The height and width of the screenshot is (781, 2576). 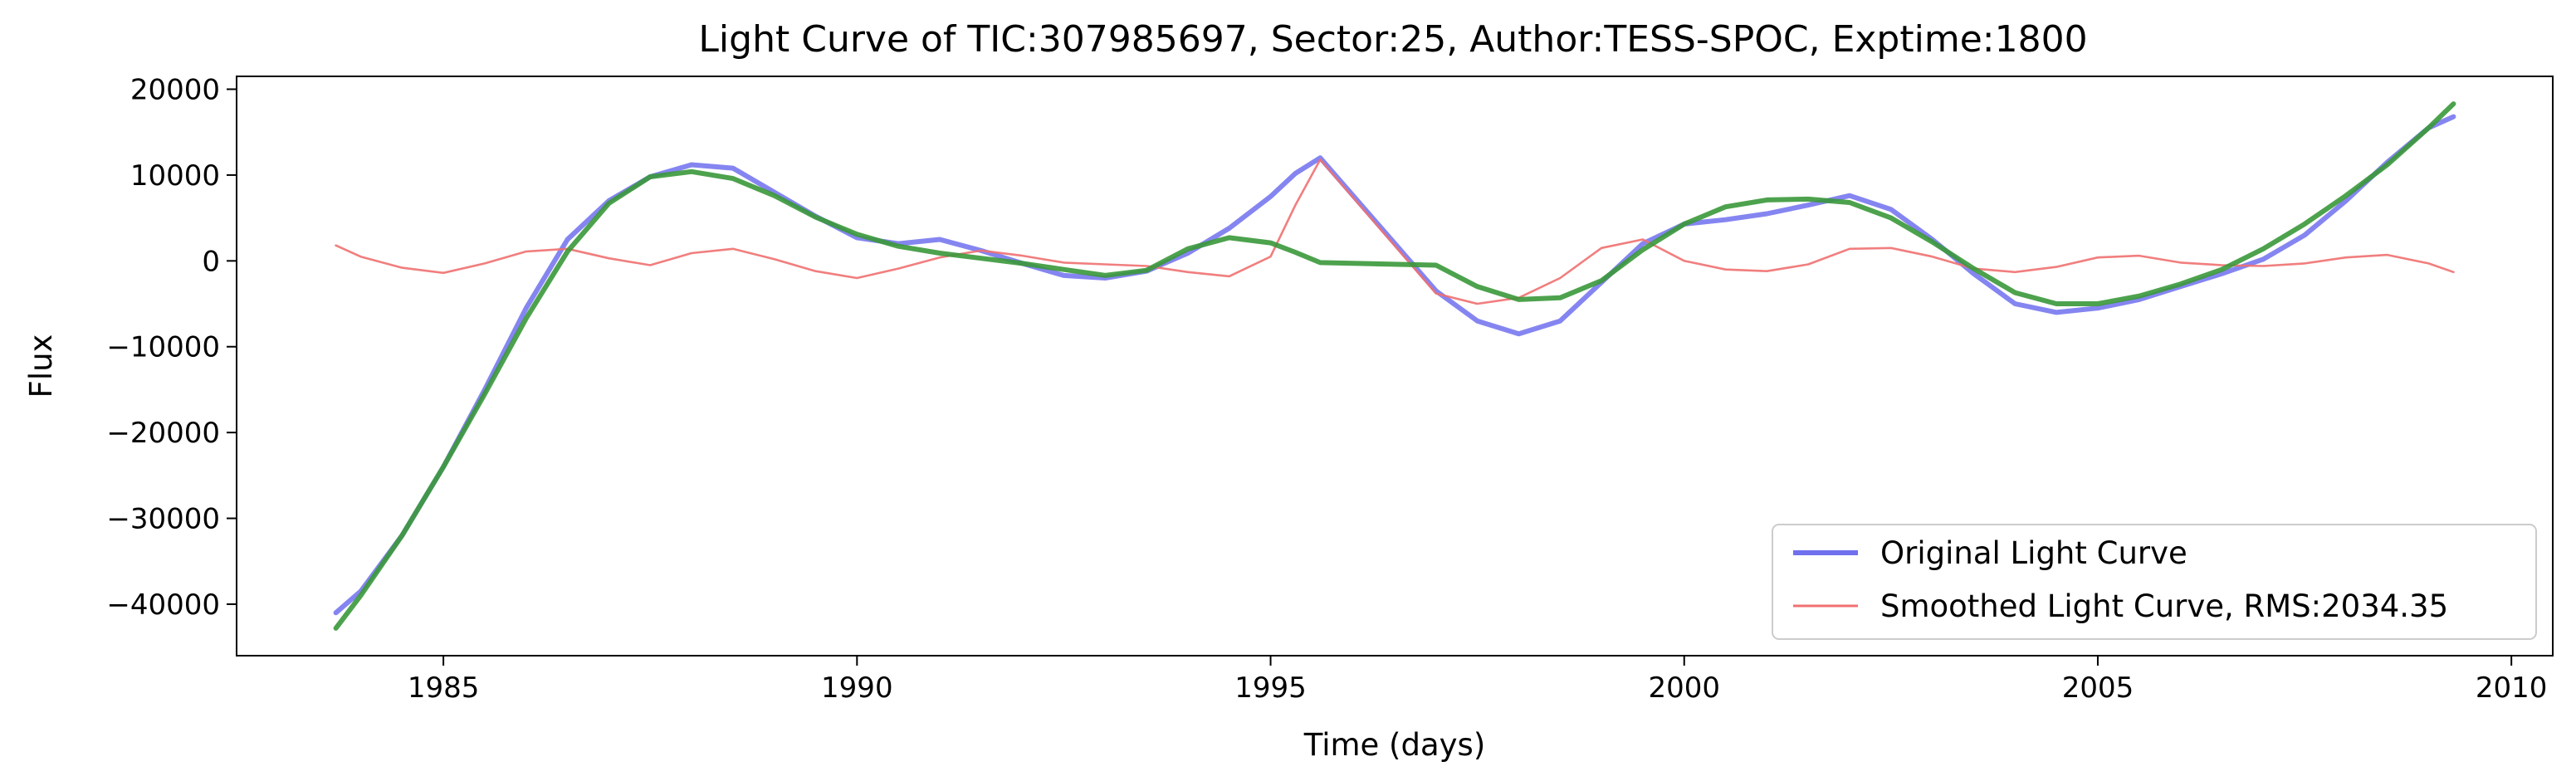 I want to click on x-axis-label: Time (days), so click(x=1394, y=745).